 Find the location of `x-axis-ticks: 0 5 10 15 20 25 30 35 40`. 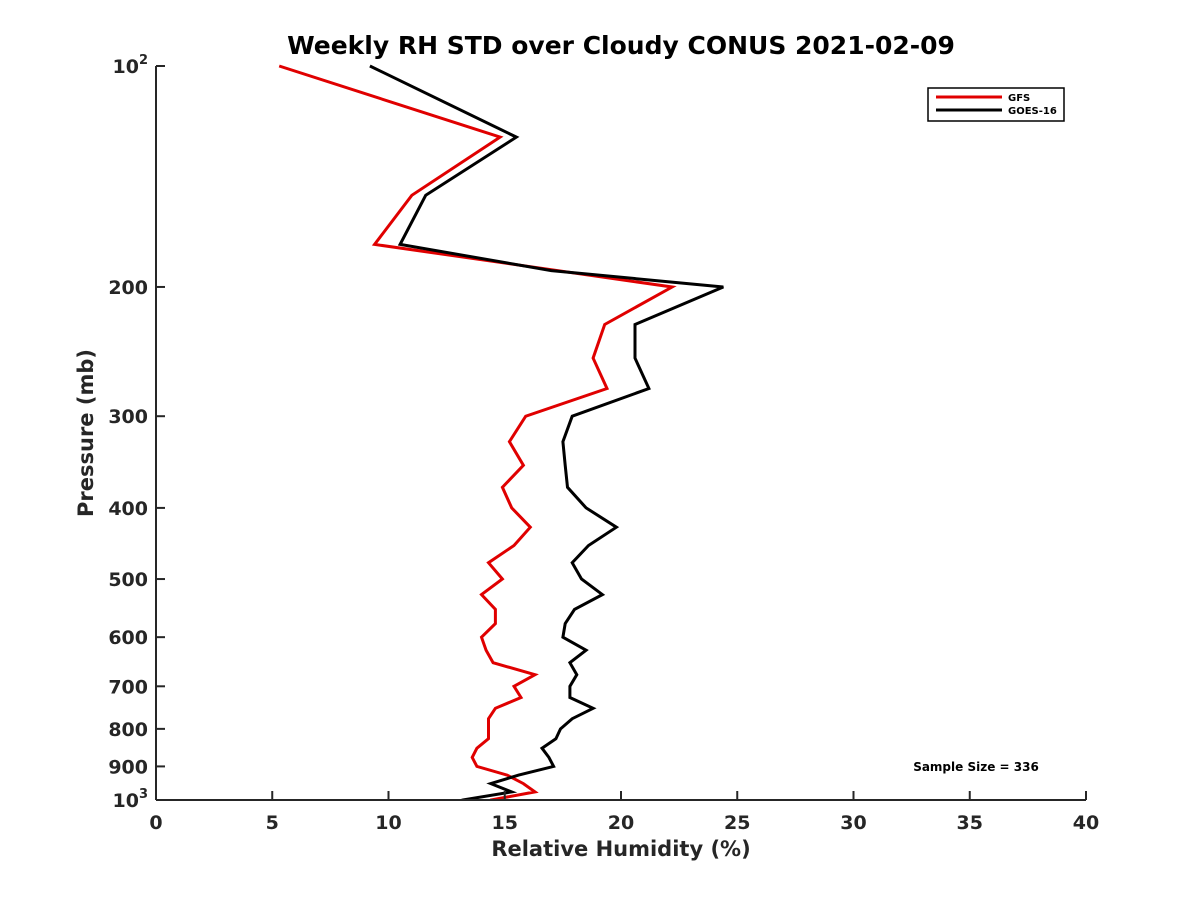

x-axis-ticks: 0 5 10 15 20 25 30 35 40 is located at coordinates (624, 812).